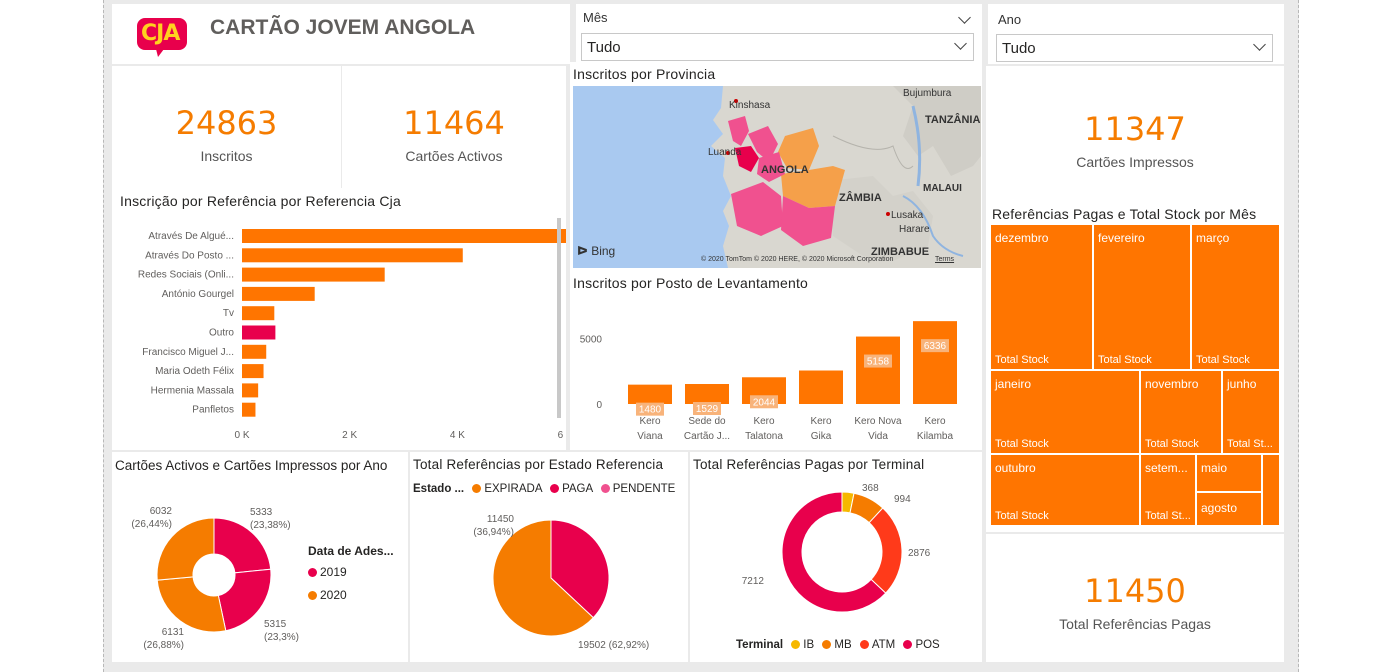 This screenshot has width=1400, height=672. What do you see at coordinates (877, 645) in the screenshot?
I see `legend-item-atm: ATM` at bounding box center [877, 645].